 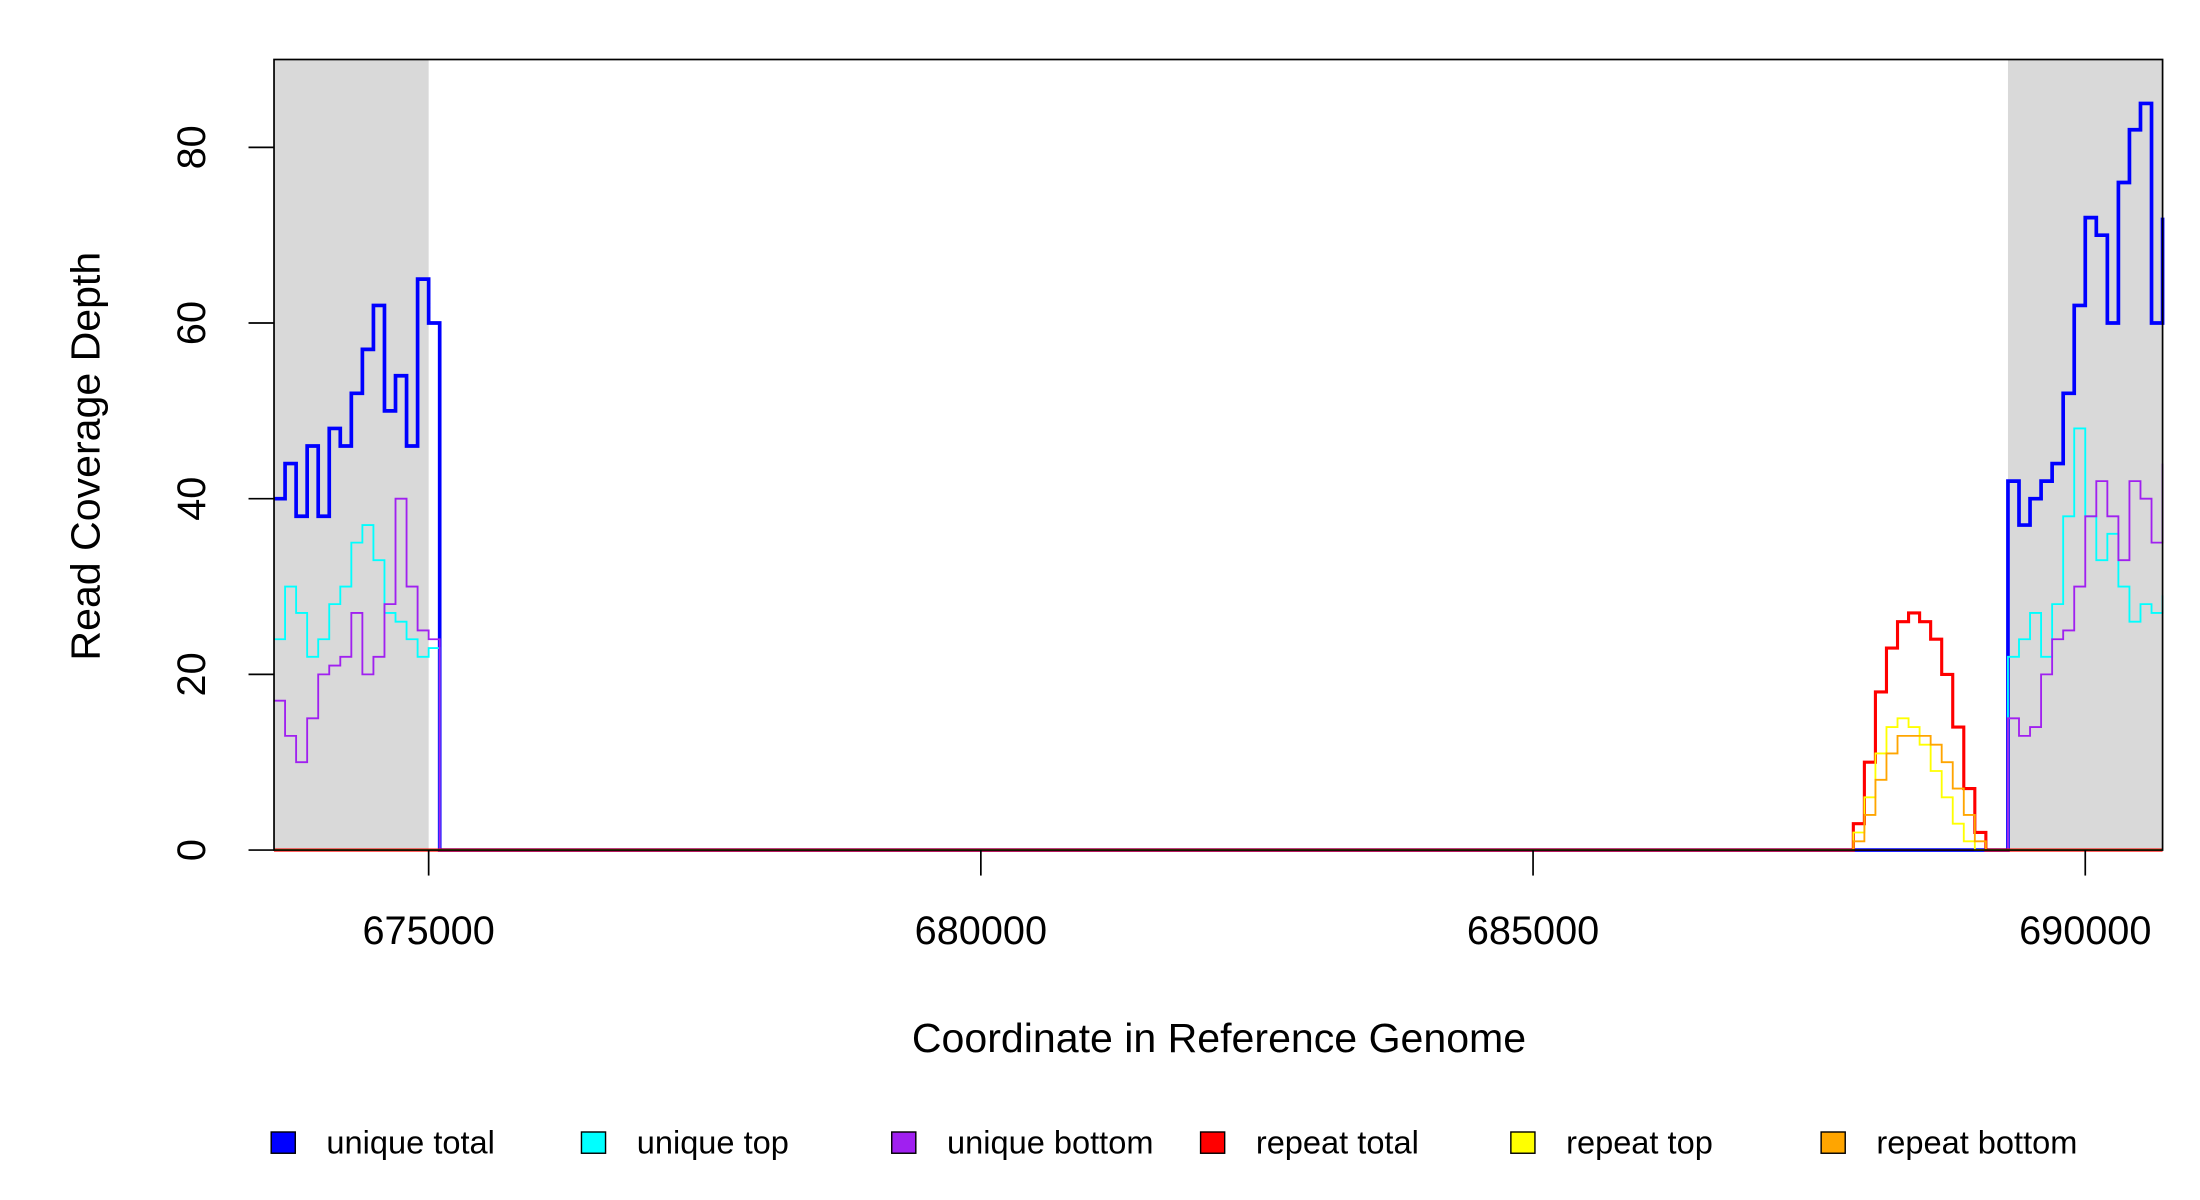 I want to click on x-tick-label: 685000, so click(x=1533, y=931).